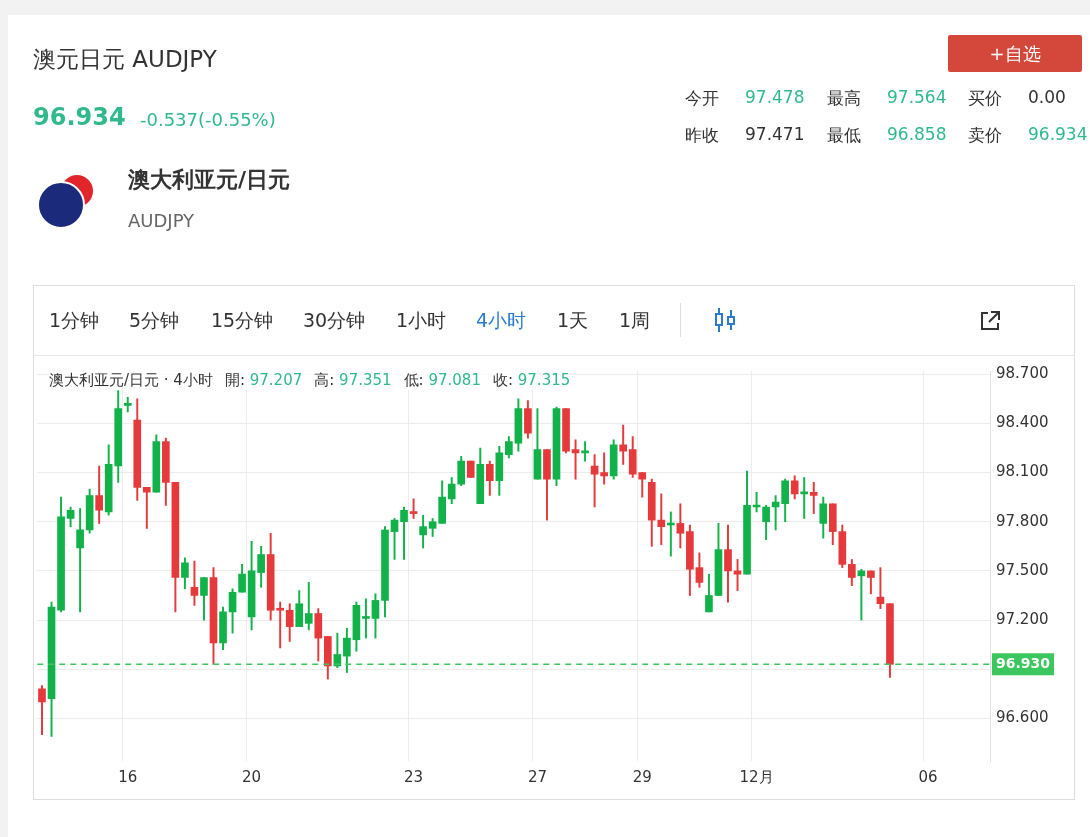 This screenshot has height=837, width=1090. What do you see at coordinates (208, 119) in the screenshot?
I see `text: -0.537(-0.55%)` at bounding box center [208, 119].